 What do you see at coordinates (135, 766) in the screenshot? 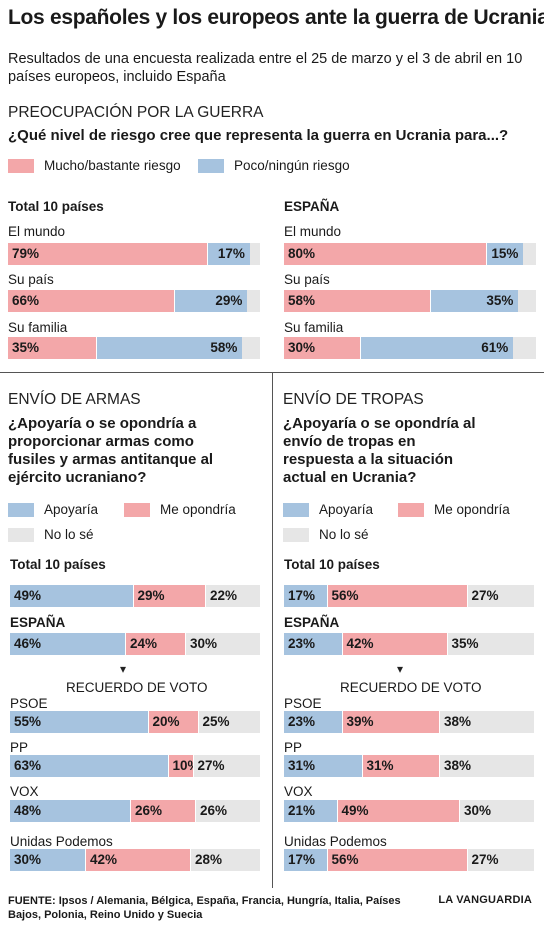
I see `stacked-bar: 63% 10% 27%` at bounding box center [135, 766].